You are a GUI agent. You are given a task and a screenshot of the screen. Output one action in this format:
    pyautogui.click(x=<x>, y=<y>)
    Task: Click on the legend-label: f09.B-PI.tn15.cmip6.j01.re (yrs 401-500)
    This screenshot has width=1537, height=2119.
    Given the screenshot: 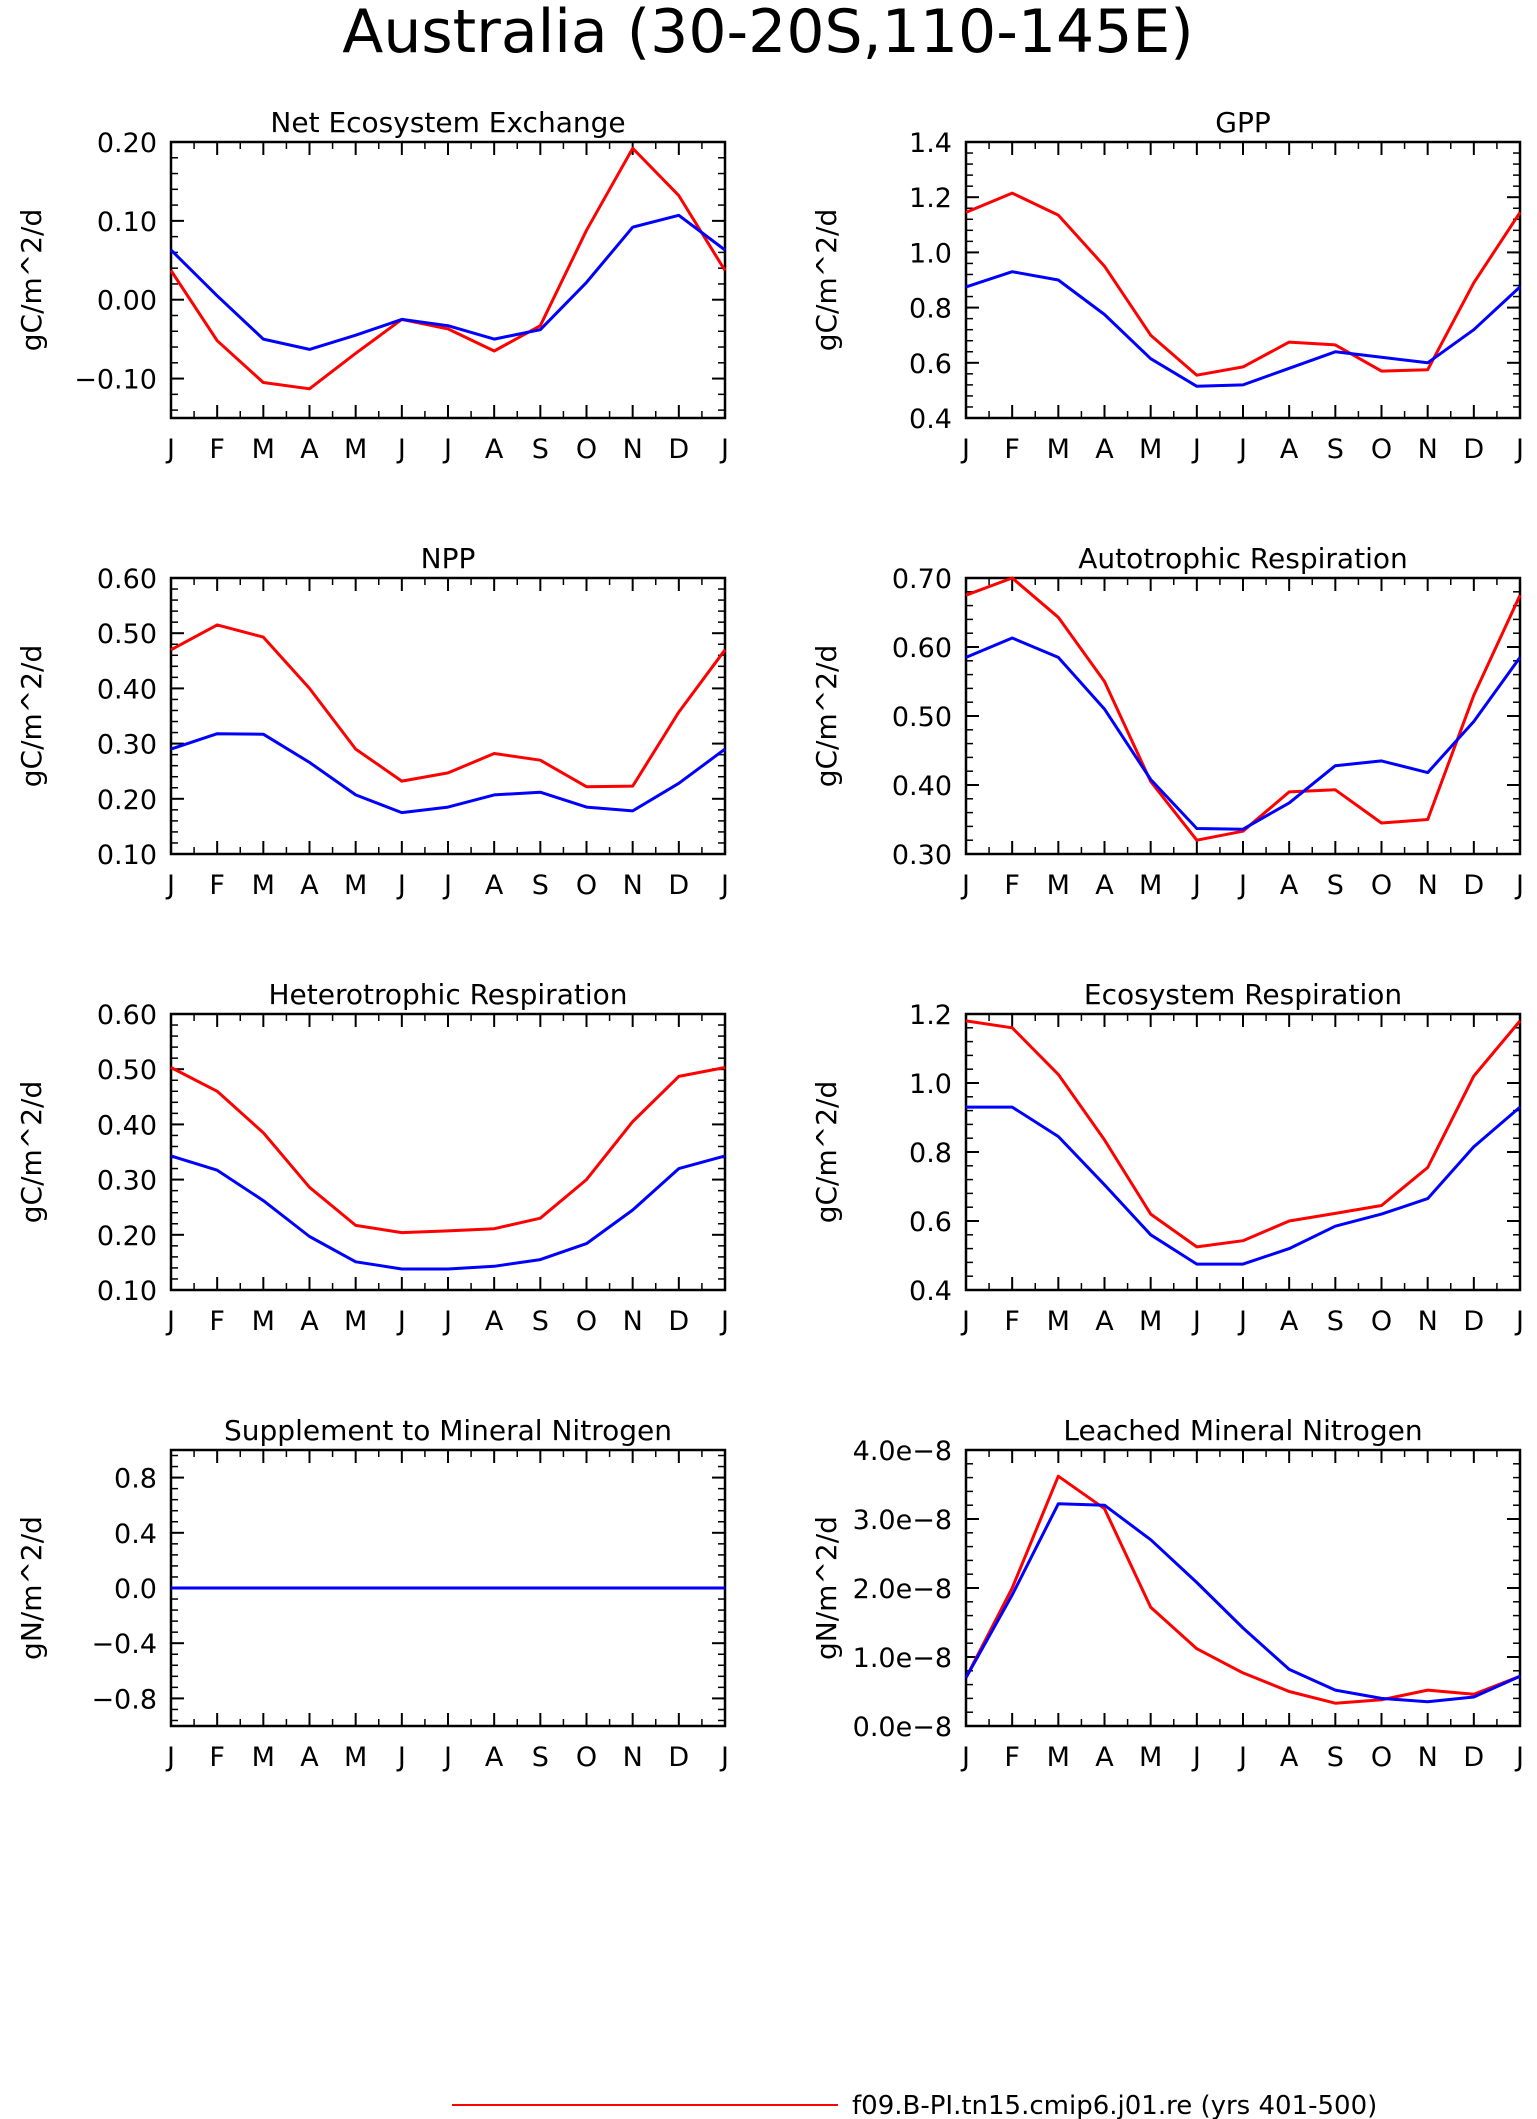 What is the action you would take?
    pyautogui.click(x=1114, y=2105)
    